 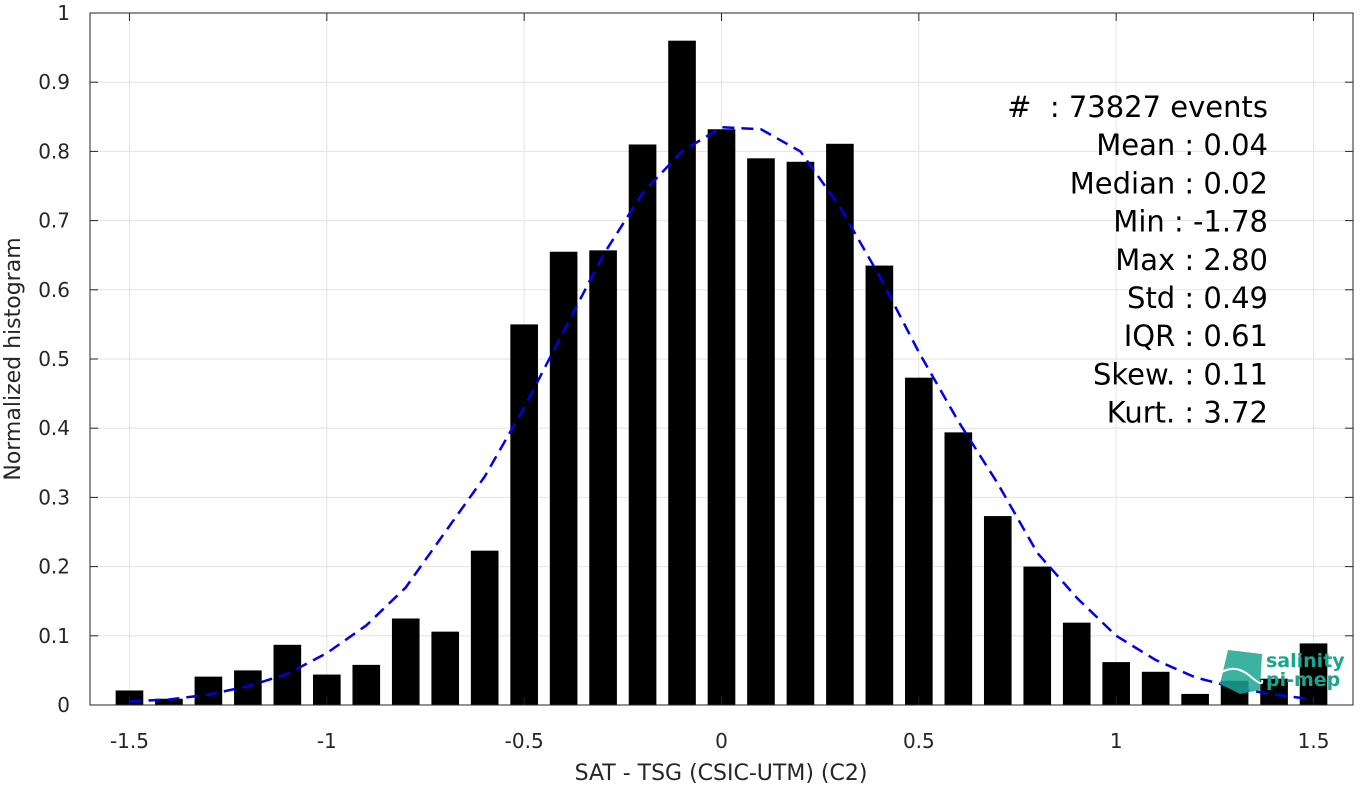 What do you see at coordinates (1169, 183) in the screenshot?
I see `stat-line: Median : 0.02` at bounding box center [1169, 183].